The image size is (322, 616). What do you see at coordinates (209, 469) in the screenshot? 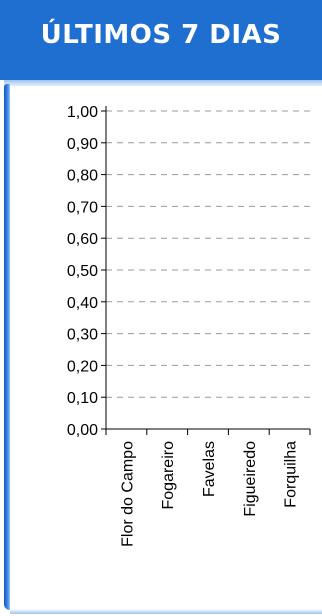
I see `x-category-label: Favelas` at bounding box center [209, 469].